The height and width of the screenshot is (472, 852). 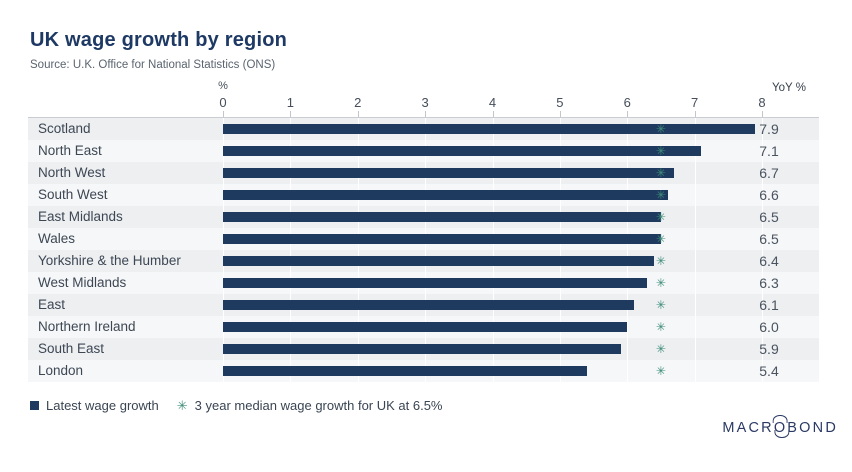 I want to click on region-label: South East, so click(x=71, y=348).